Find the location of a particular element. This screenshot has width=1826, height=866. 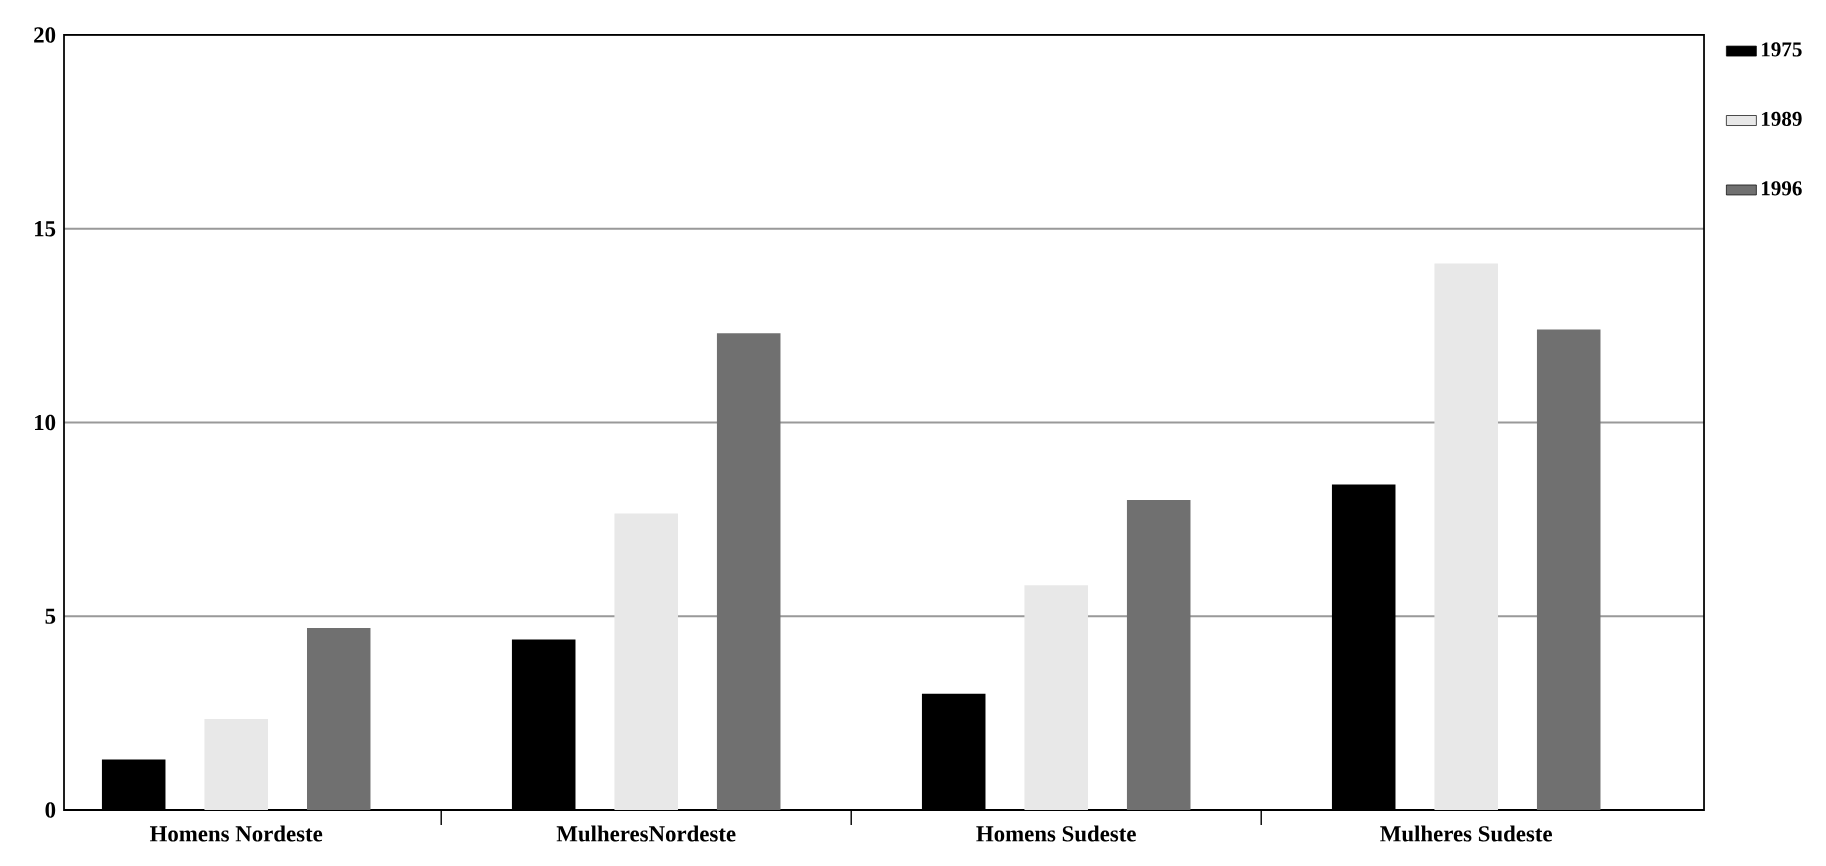

legend-label: 1975 is located at coordinates (1781, 49).